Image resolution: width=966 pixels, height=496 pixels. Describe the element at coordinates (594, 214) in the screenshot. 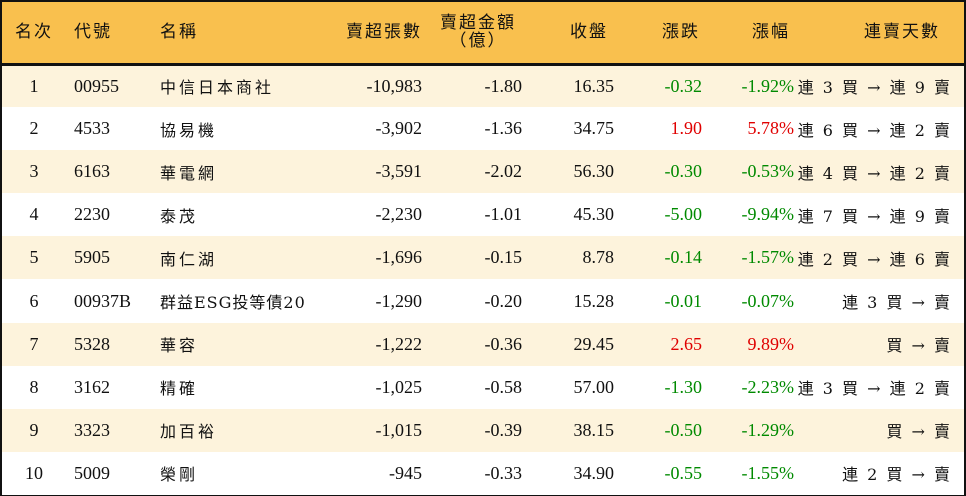

I see `cell-close: 45.30` at that location.